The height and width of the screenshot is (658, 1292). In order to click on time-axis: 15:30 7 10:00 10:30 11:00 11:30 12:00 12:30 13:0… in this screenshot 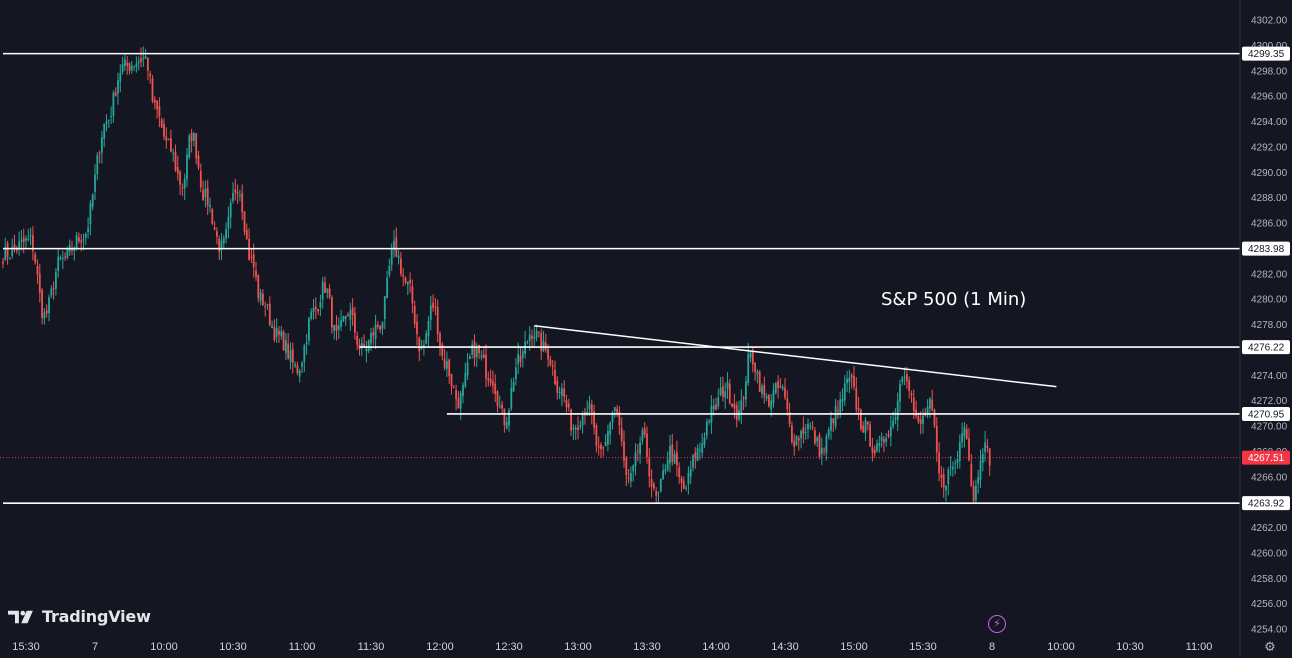, I will do `click(612, 647)`.